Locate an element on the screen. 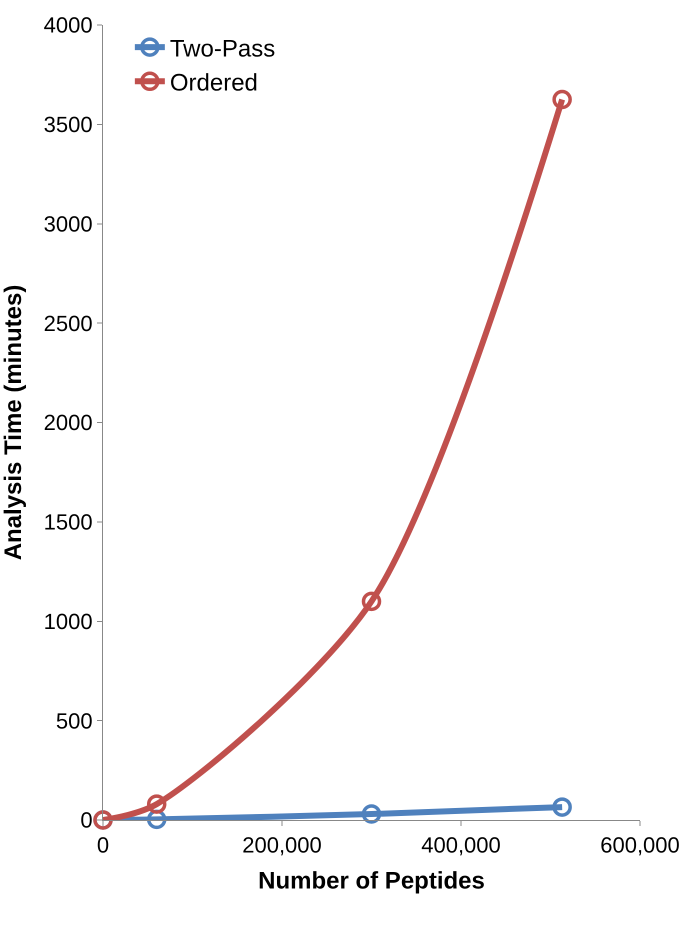  y-tick-label: 3000 is located at coordinates (68, 223).